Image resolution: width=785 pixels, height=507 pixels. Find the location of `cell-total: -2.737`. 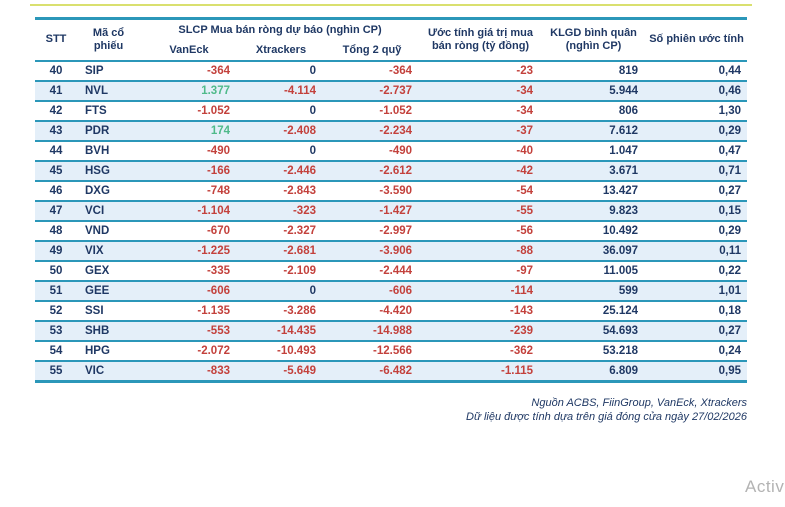

cell-total: -2.737 is located at coordinates (372, 91).